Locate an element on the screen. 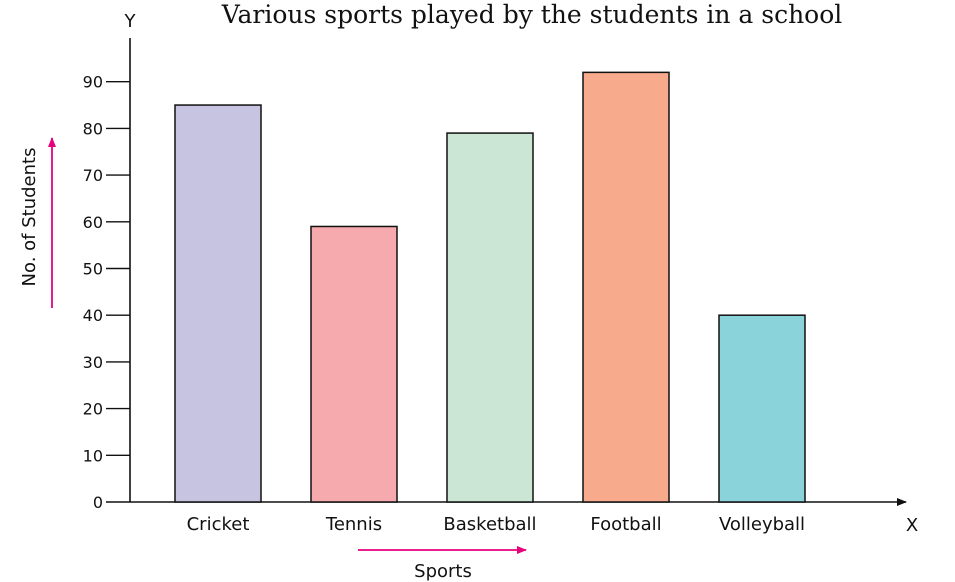 This screenshot has width=955, height=582. y-tick-label: 30 is located at coordinates (93, 362).